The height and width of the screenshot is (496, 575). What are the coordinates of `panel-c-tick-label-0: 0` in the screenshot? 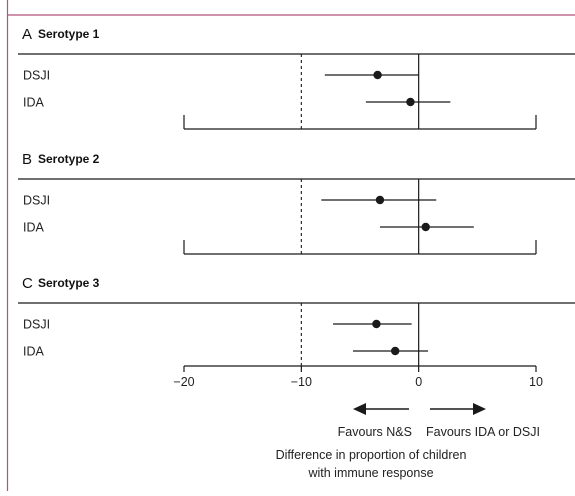 It's located at (418, 382).